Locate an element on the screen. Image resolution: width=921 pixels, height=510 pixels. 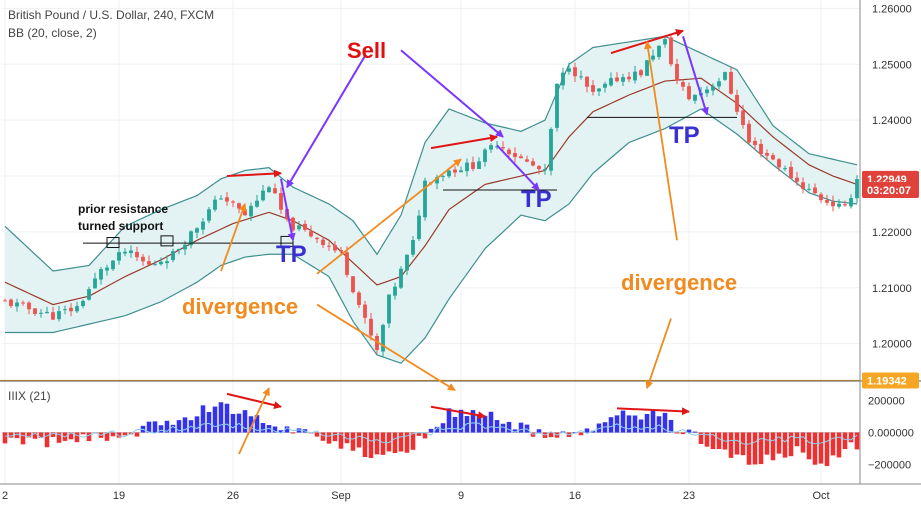
price-tick-label: 1.25000 is located at coordinates (892, 65).